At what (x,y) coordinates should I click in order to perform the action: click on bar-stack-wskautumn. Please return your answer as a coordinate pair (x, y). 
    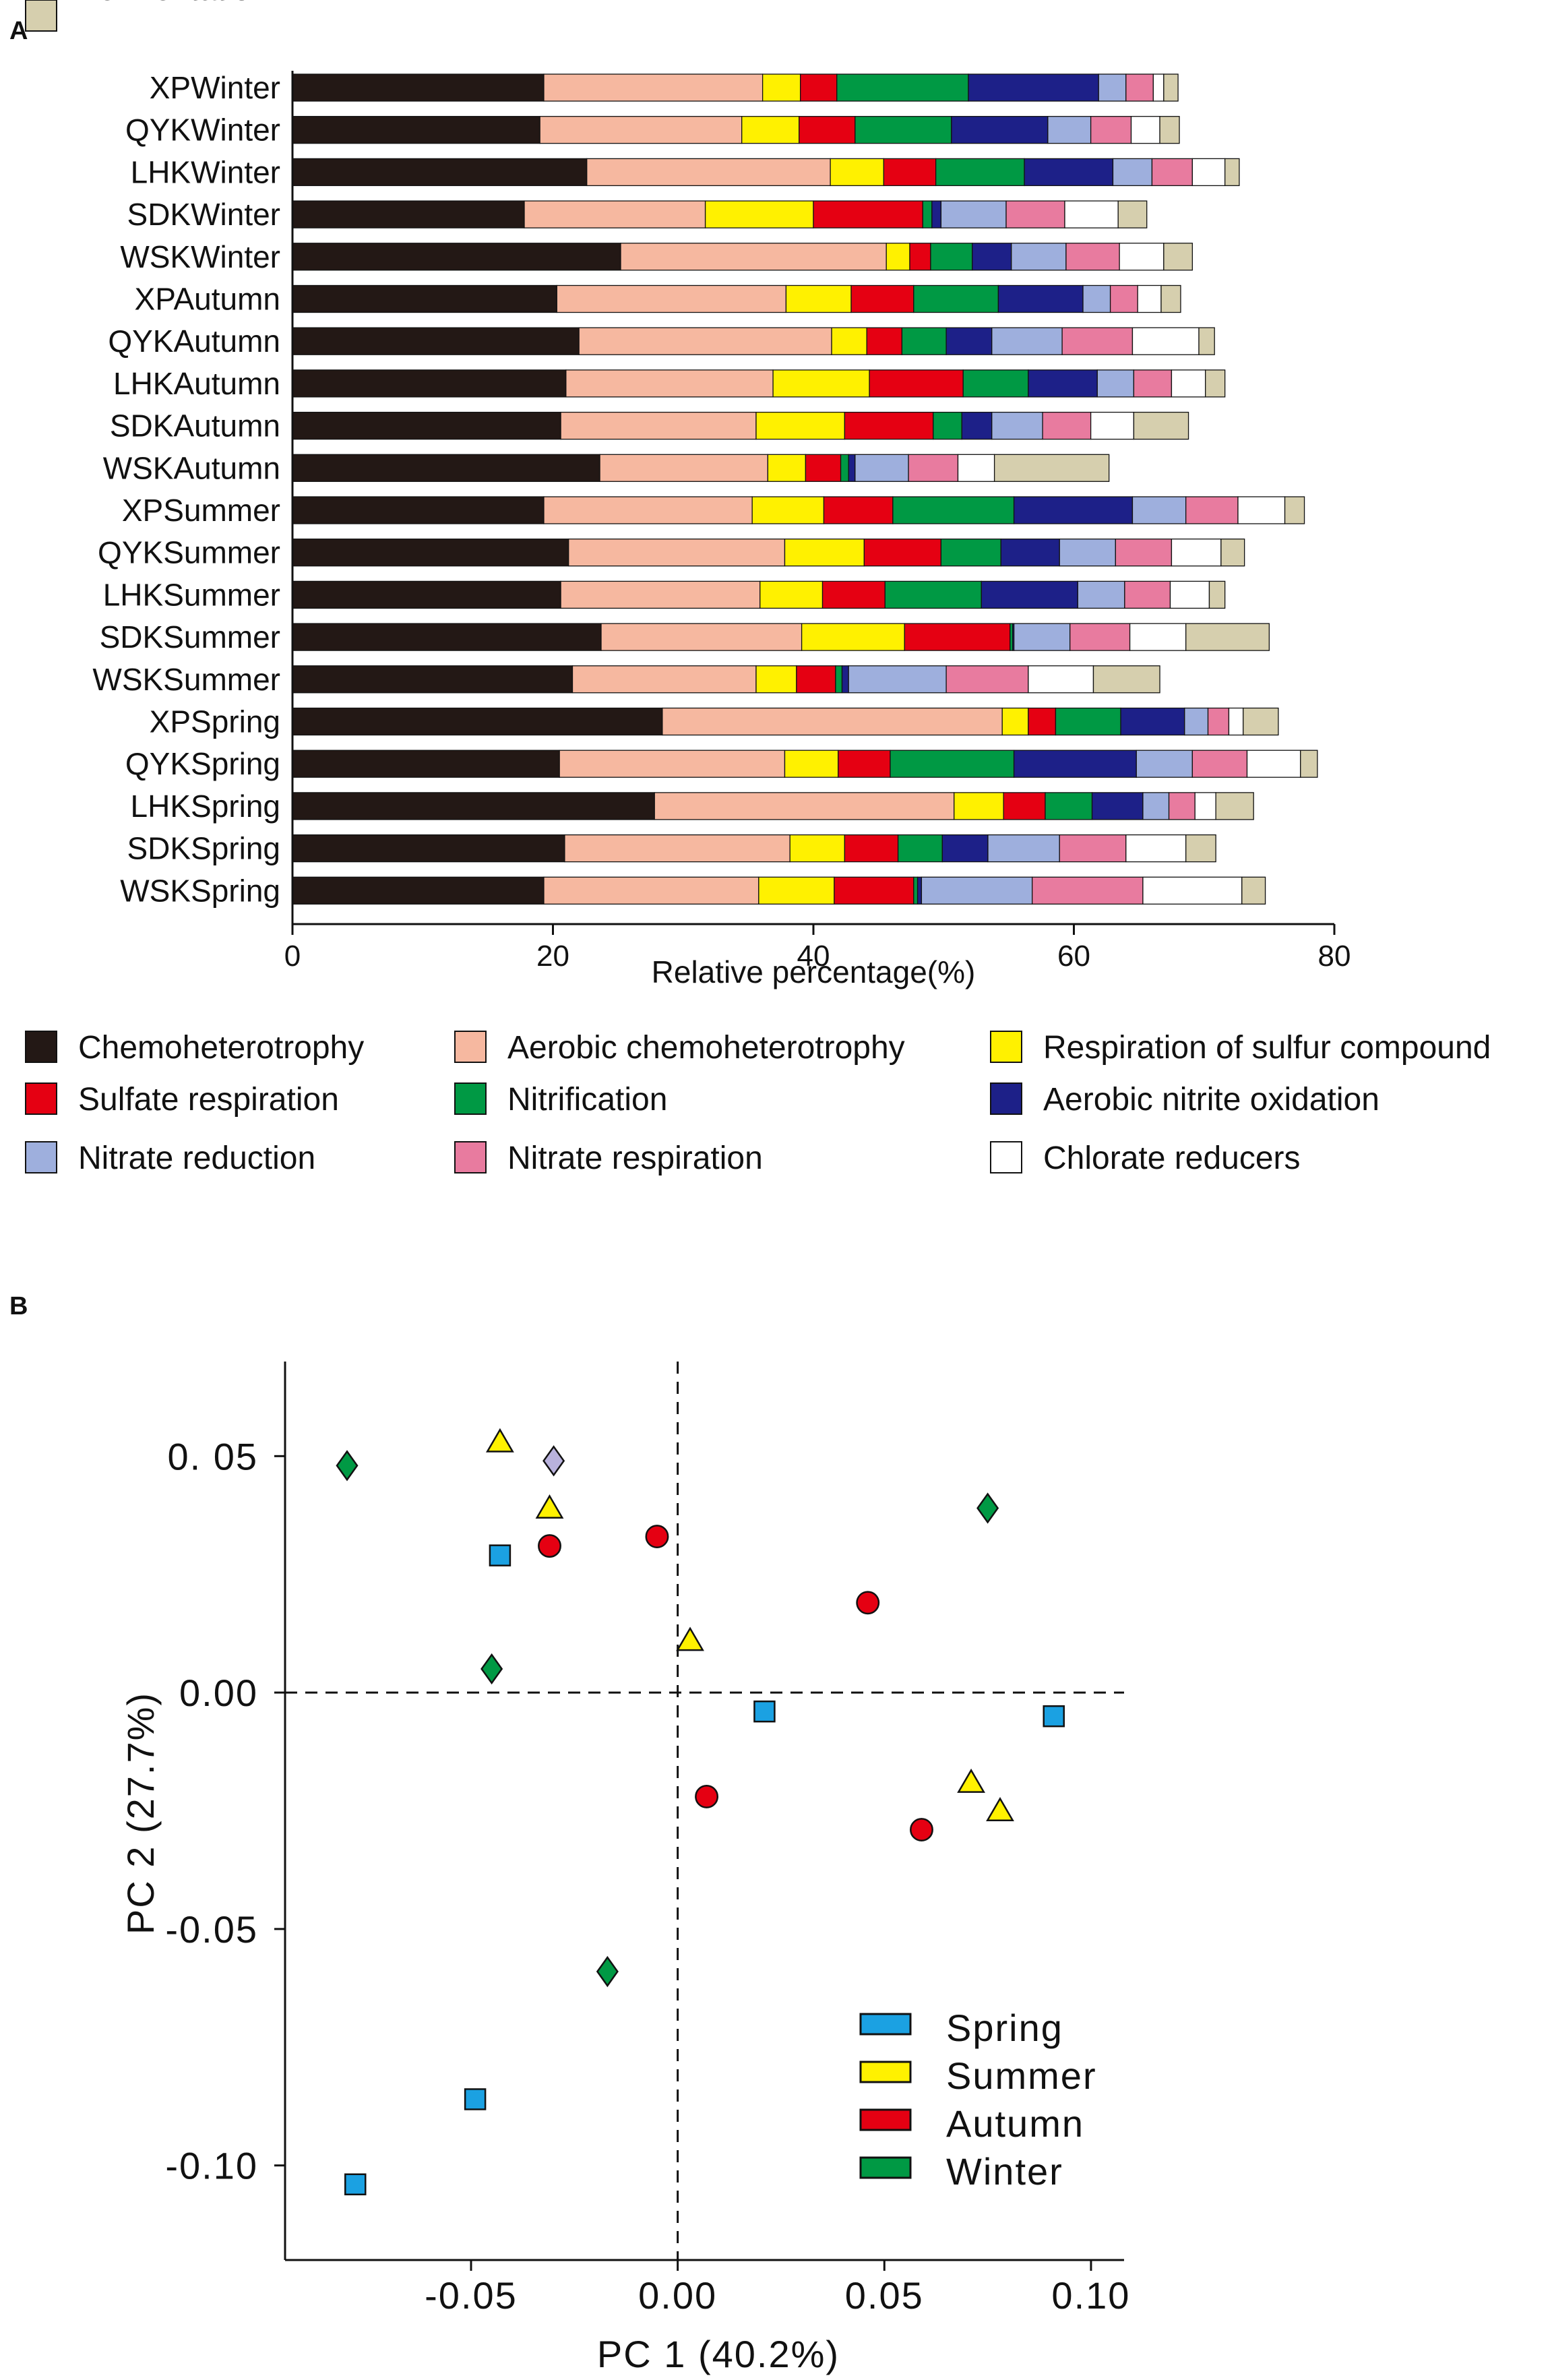
    Looking at the image, I should click on (701, 468).